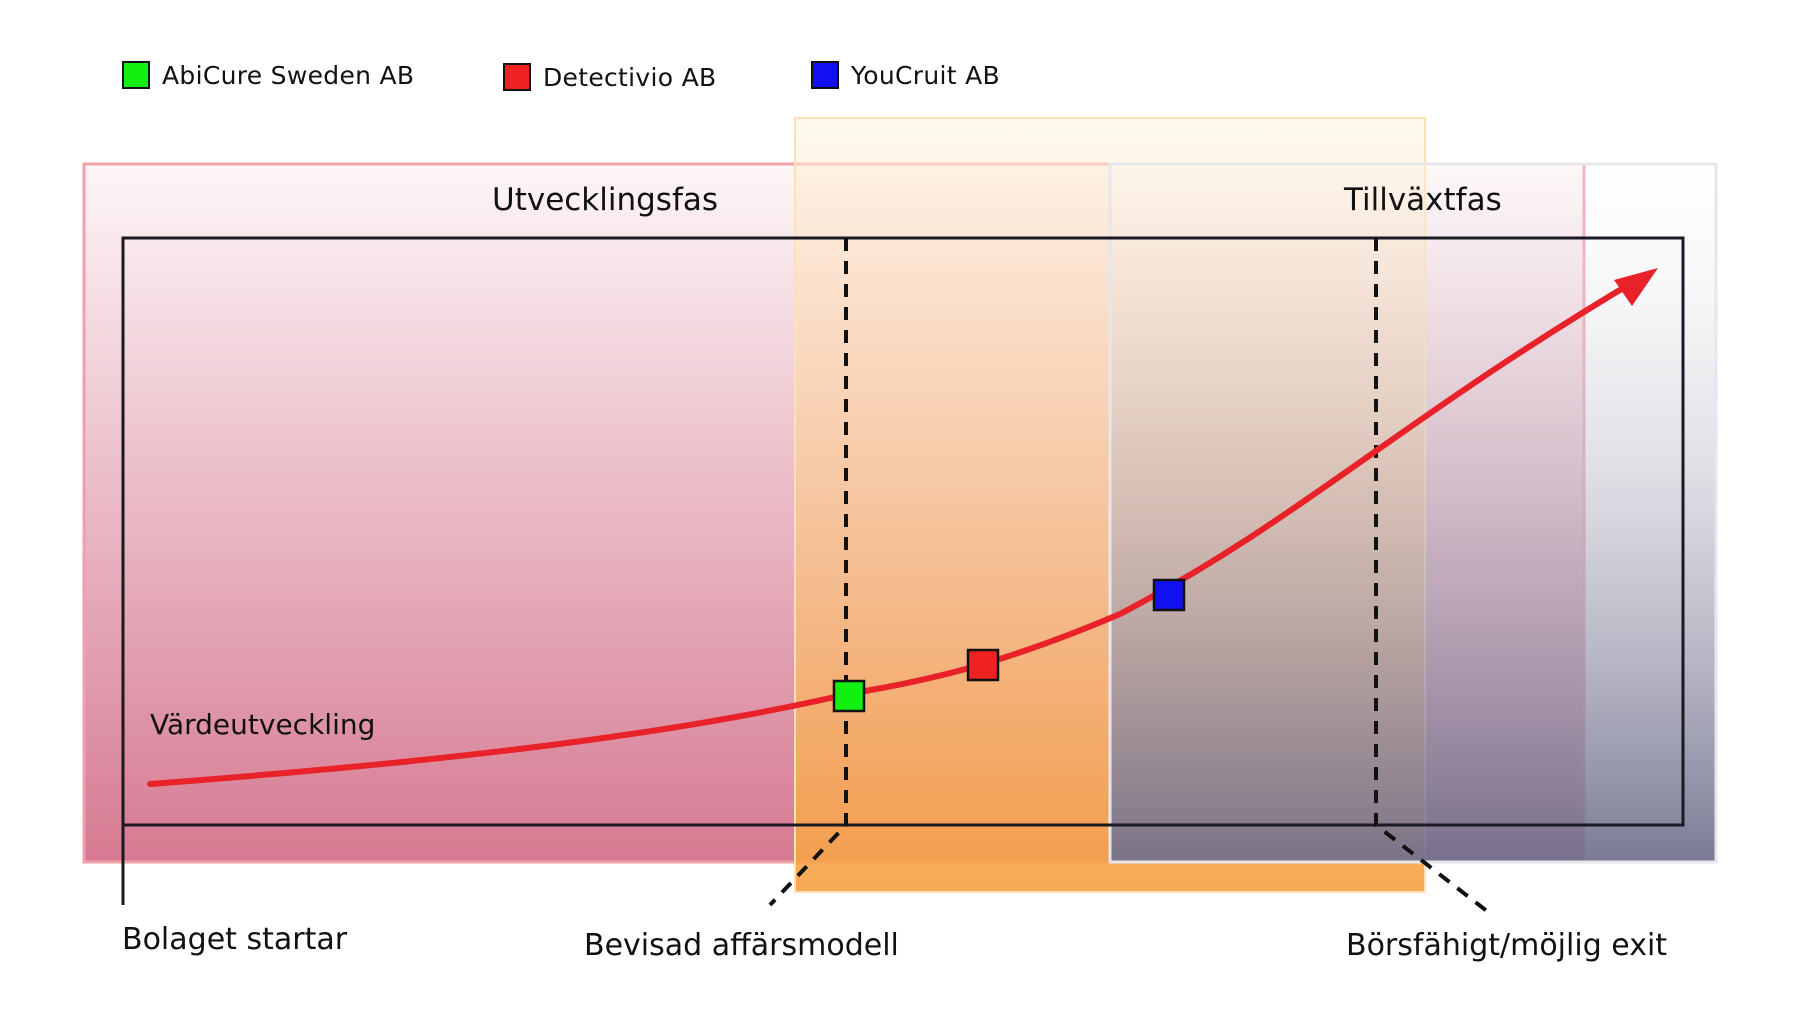  I want to click on marker-youcruit, so click(1169, 595).